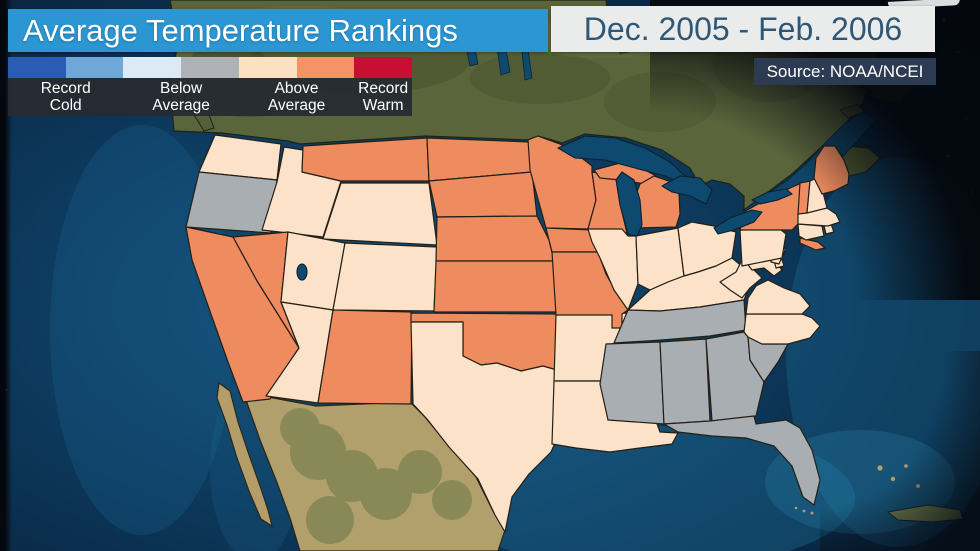 The width and height of the screenshot is (980, 551). Describe the element at coordinates (240, 30) in the screenshot. I see `page-title: Average Temperature Rankings` at that location.